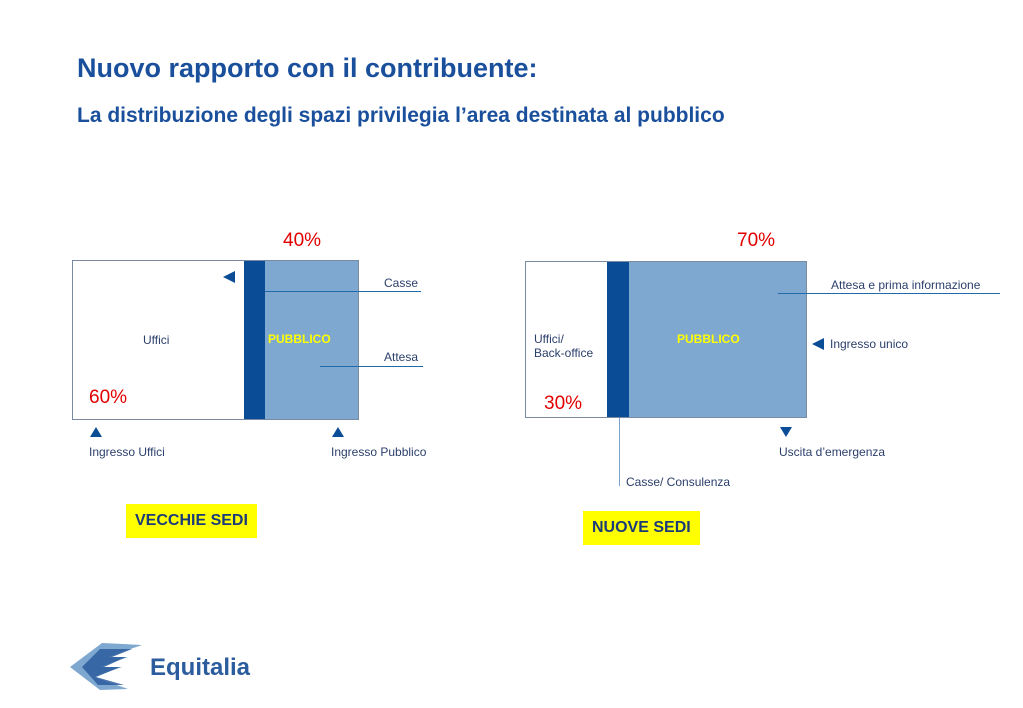 This screenshot has height=708, width=1023. I want to click on old-public-area, so click(311, 340).